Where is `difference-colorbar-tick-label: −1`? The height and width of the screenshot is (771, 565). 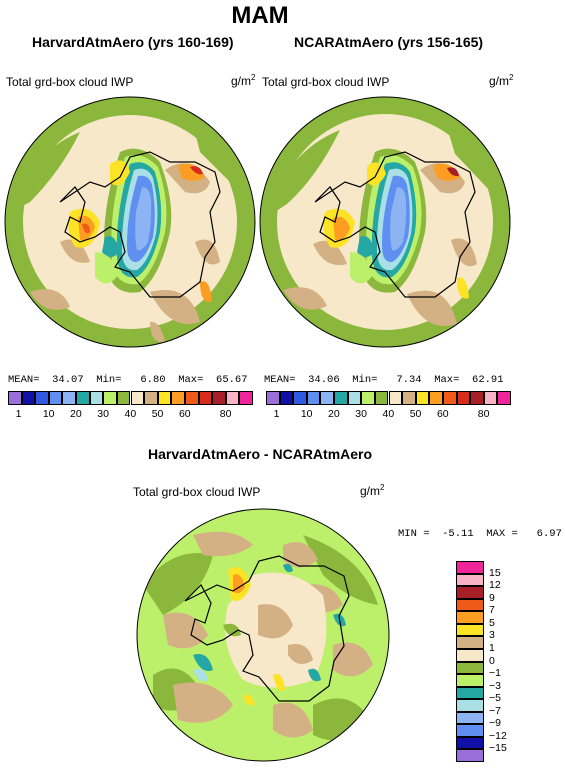 difference-colorbar-tick-label: −1 is located at coordinates (495, 673).